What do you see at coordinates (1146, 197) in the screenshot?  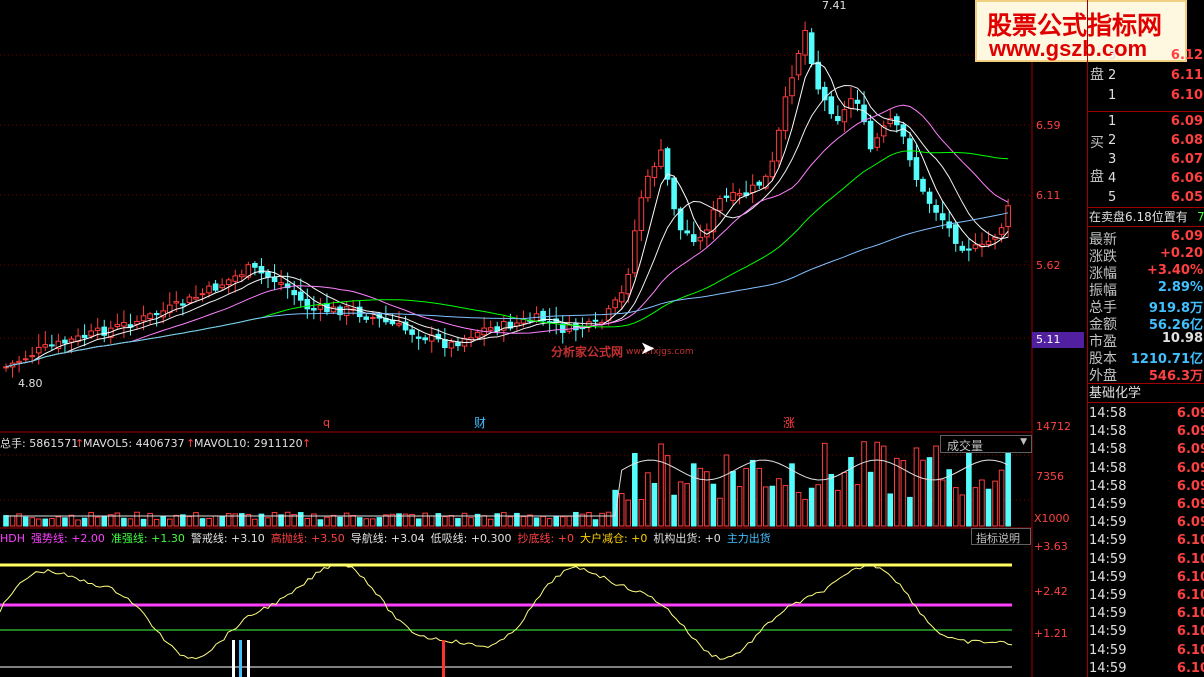 I see `buy-level-row: 5 6.05` at bounding box center [1146, 197].